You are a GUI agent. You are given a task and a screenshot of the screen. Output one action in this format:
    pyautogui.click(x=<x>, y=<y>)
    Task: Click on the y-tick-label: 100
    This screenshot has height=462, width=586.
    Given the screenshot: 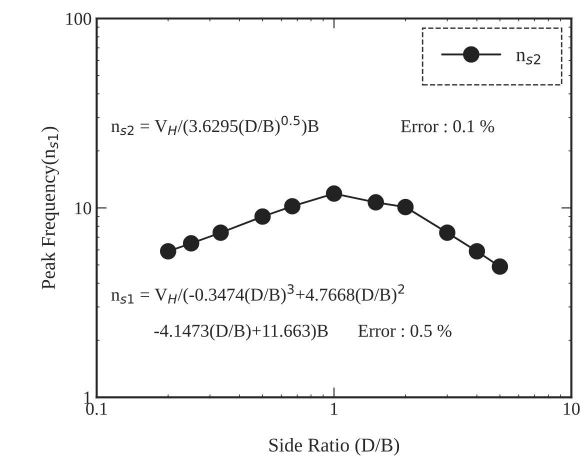 What is the action you would take?
    pyautogui.click(x=79, y=18)
    